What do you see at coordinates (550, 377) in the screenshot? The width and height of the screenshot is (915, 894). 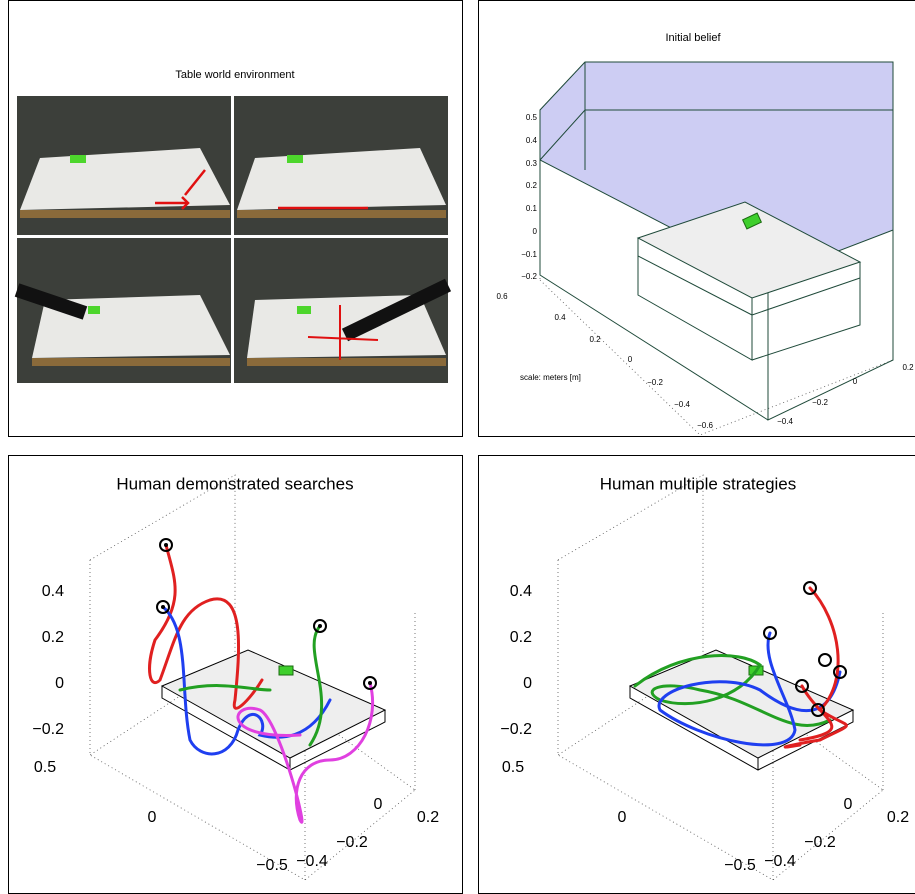 I see `scale-note: scale: meters [m]` at bounding box center [550, 377].